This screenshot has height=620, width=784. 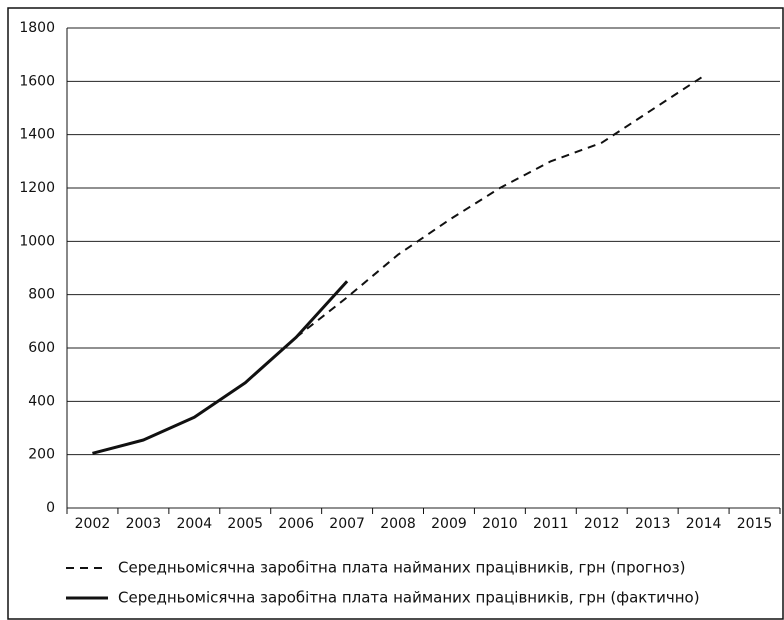 I want to click on y-tick-label: 400, so click(x=41, y=401).